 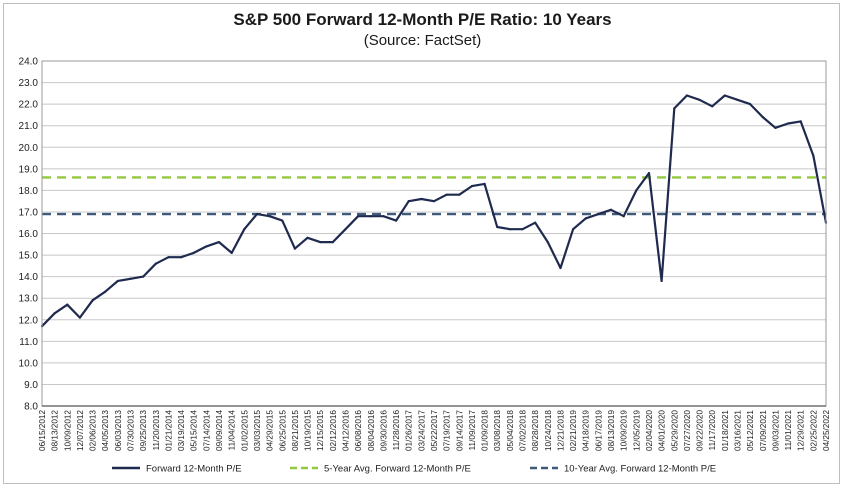 What do you see at coordinates (712, 430) in the screenshot?
I see `x-tick-label: 11/17/2020` at bounding box center [712, 430].